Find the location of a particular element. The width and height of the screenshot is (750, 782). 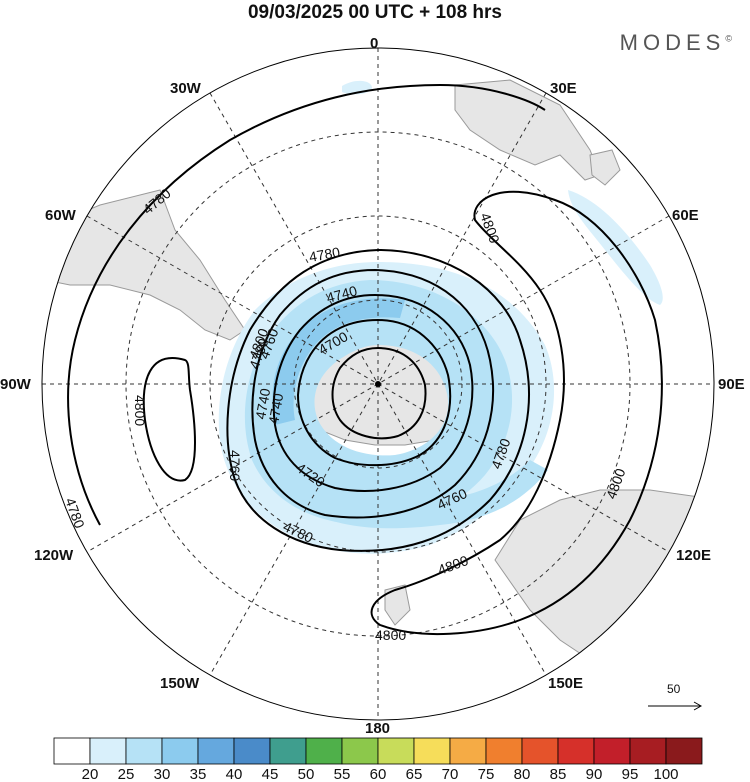

brand-mark: © is located at coordinates (728, 38).